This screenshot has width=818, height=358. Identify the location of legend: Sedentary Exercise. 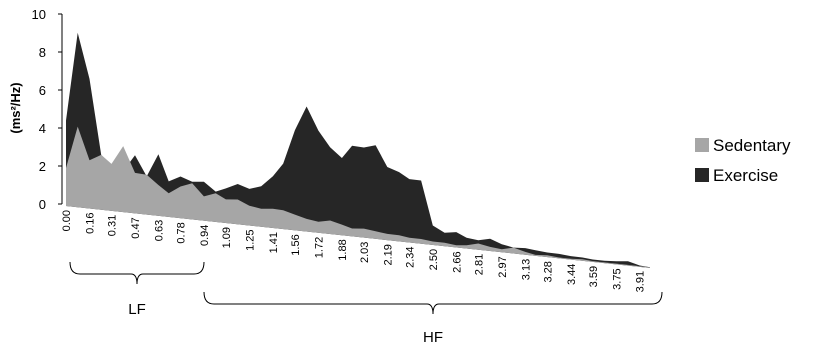
(743, 160).